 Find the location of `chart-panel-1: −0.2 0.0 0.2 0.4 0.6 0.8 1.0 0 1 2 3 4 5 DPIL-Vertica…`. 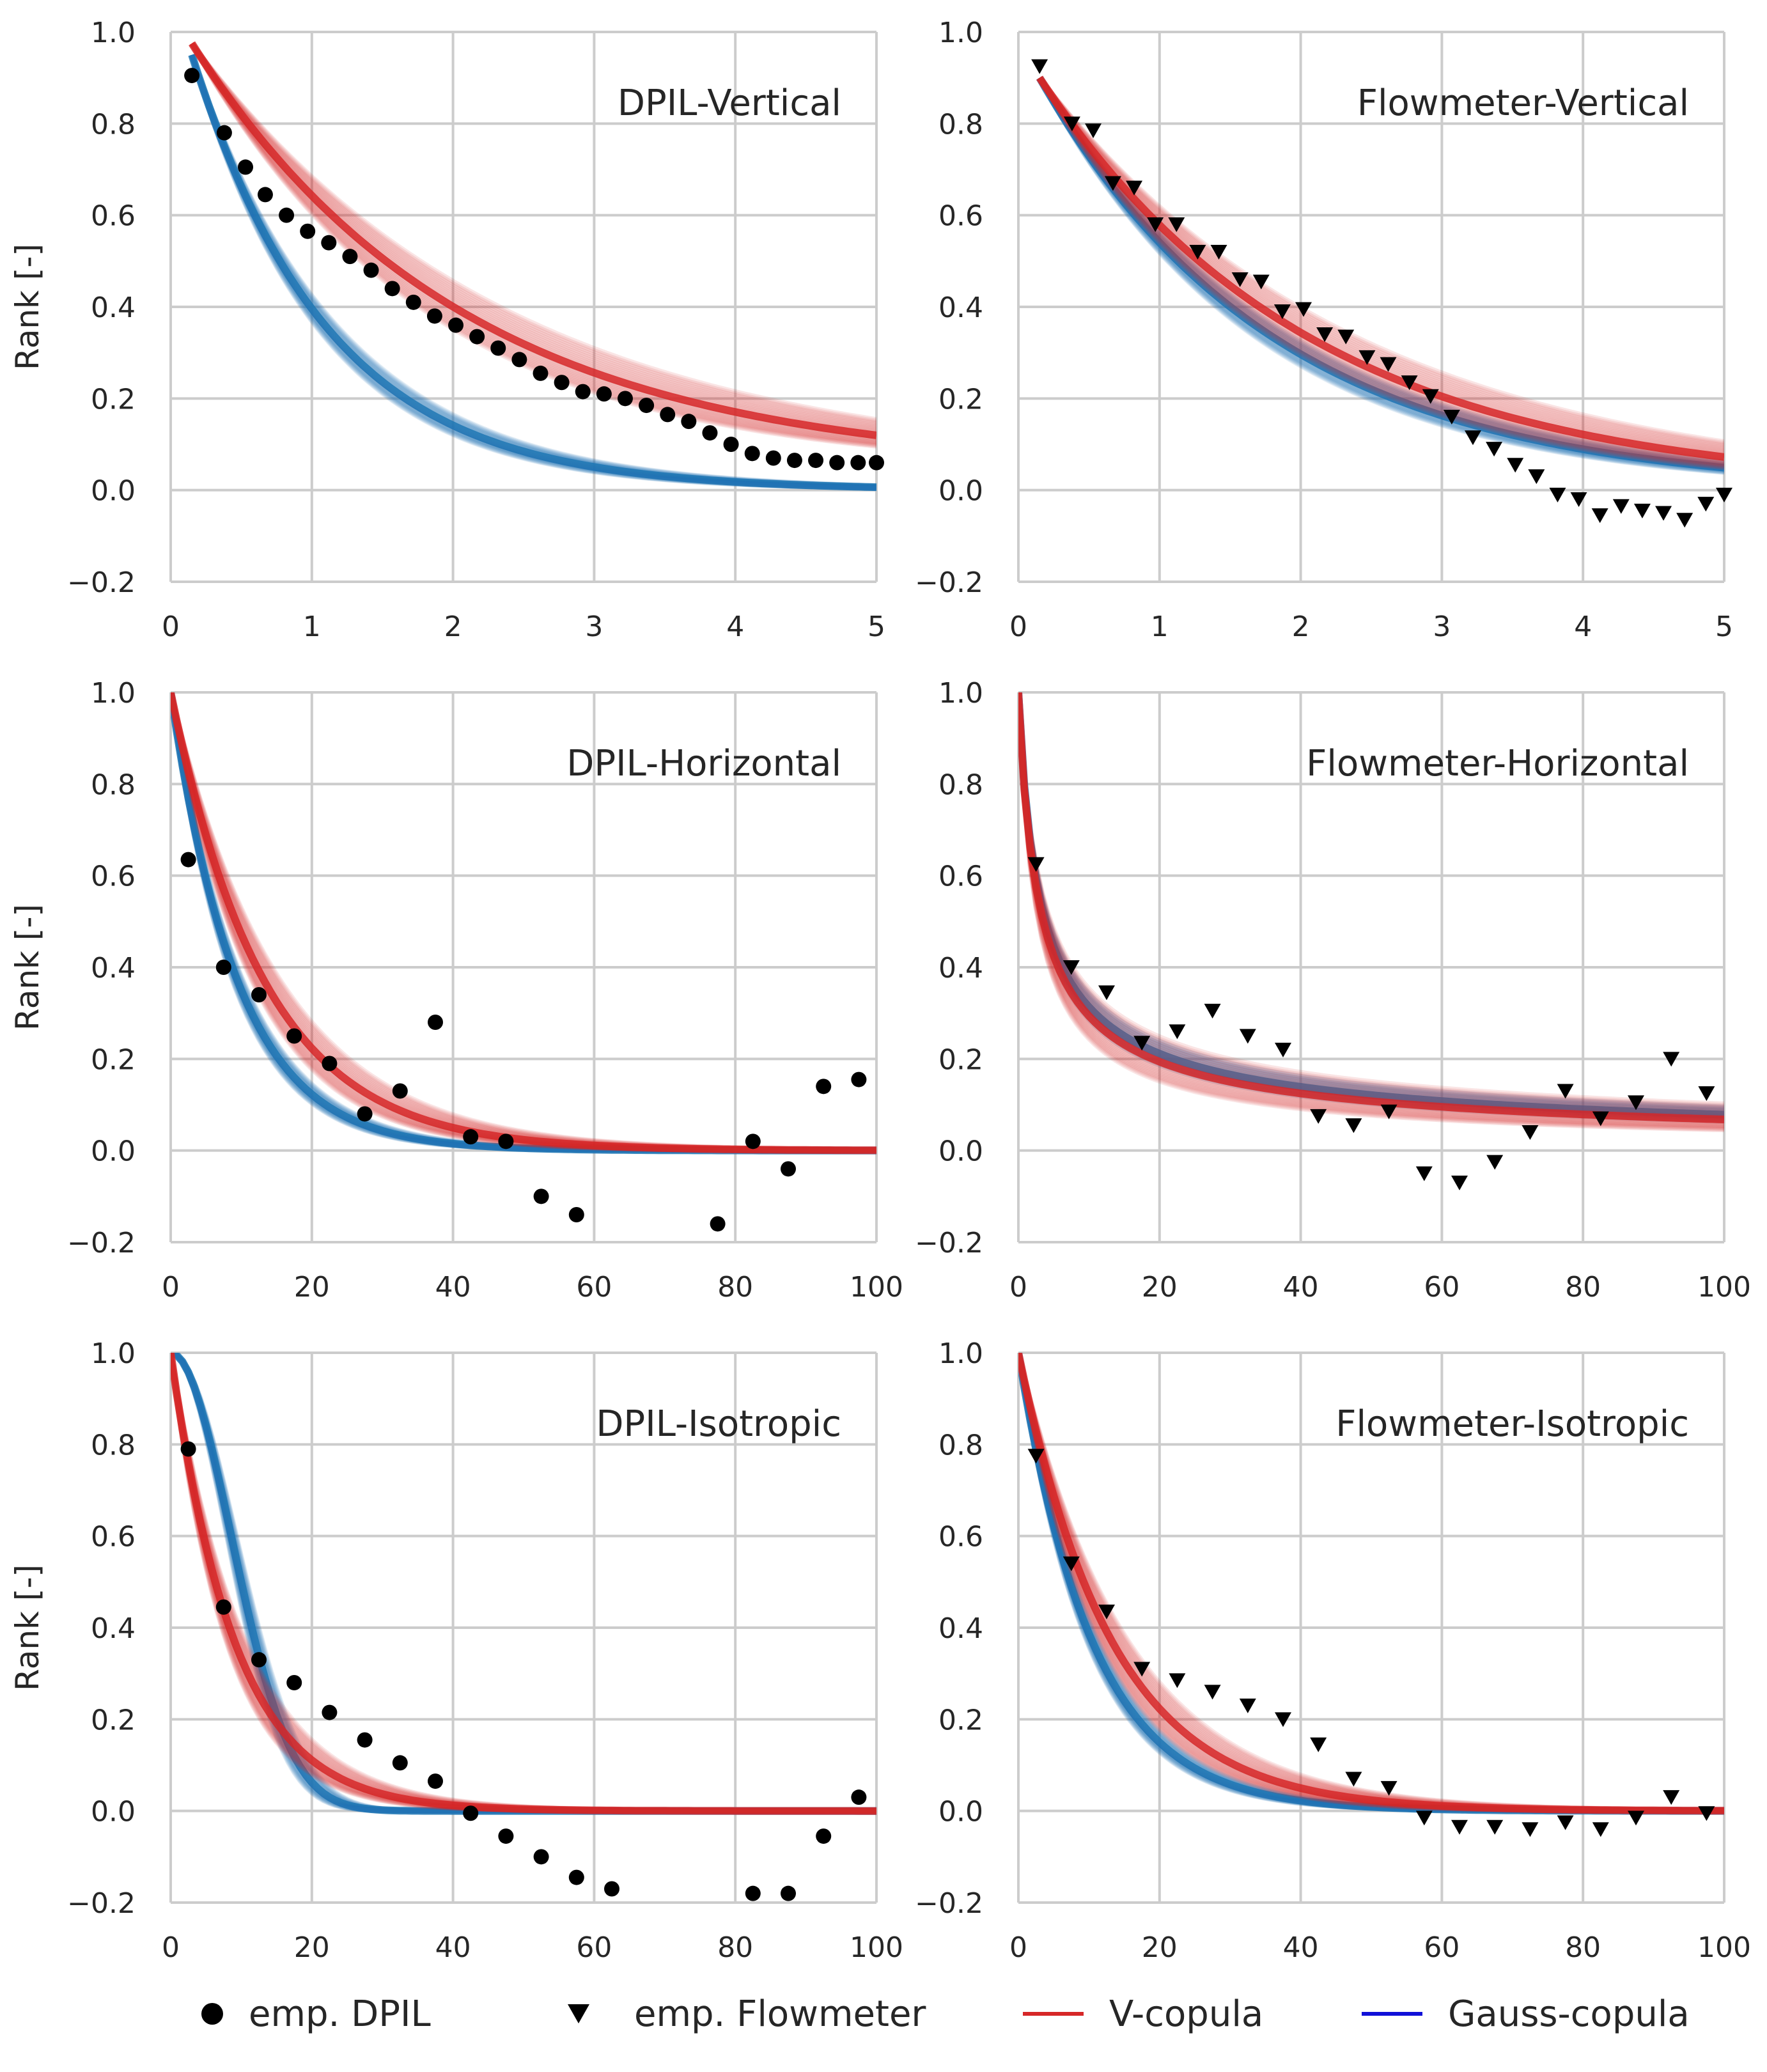

chart-panel-1: −0.2 0.0 0.2 0.4 0.6 0.8 1.0 0 1 2 3 4 5 DPIL-Vertica… is located at coordinates (447, 330).